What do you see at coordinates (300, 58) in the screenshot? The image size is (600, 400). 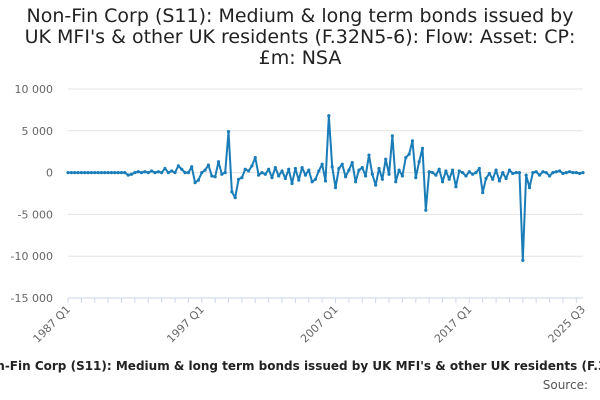 I see `chart-title-line: £m: NSA` at bounding box center [300, 58].